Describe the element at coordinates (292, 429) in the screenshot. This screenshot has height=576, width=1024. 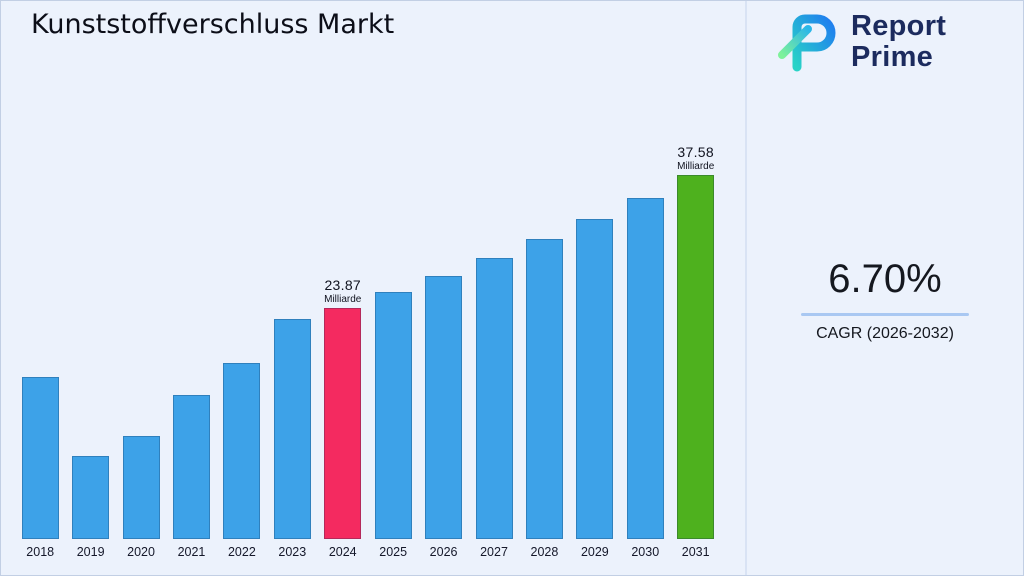
I see `bar-2023` at that location.